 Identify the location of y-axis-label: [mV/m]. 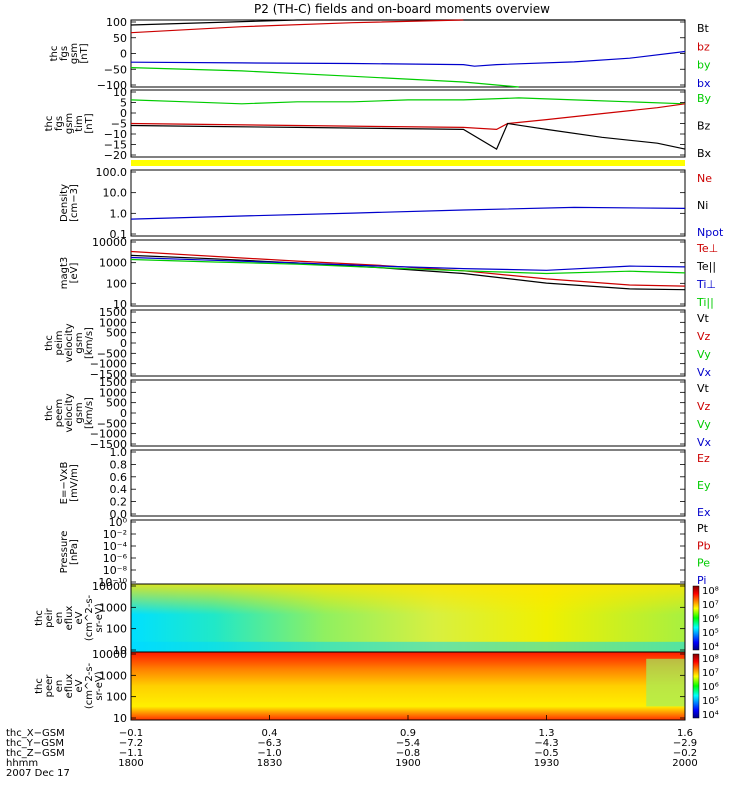
(74, 483).